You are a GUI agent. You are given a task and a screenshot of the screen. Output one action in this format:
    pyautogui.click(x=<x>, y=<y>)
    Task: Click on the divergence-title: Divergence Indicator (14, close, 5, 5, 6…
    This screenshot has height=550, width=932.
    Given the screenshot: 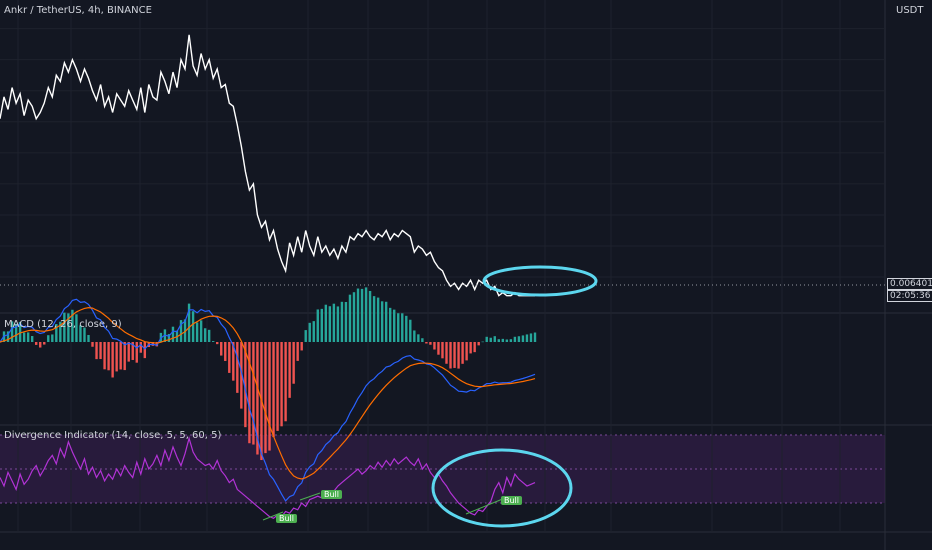 What is the action you would take?
    pyautogui.click(x=113, y=435)
    